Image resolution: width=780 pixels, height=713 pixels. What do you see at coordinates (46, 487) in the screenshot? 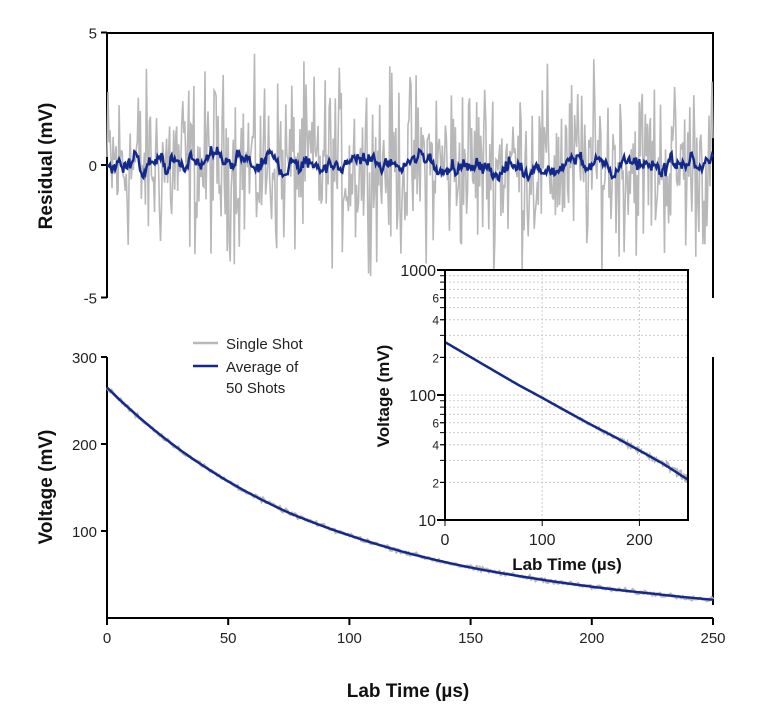
I see `voltage-ylabel: Voltage (mV)` at bounding box center [46, 487].